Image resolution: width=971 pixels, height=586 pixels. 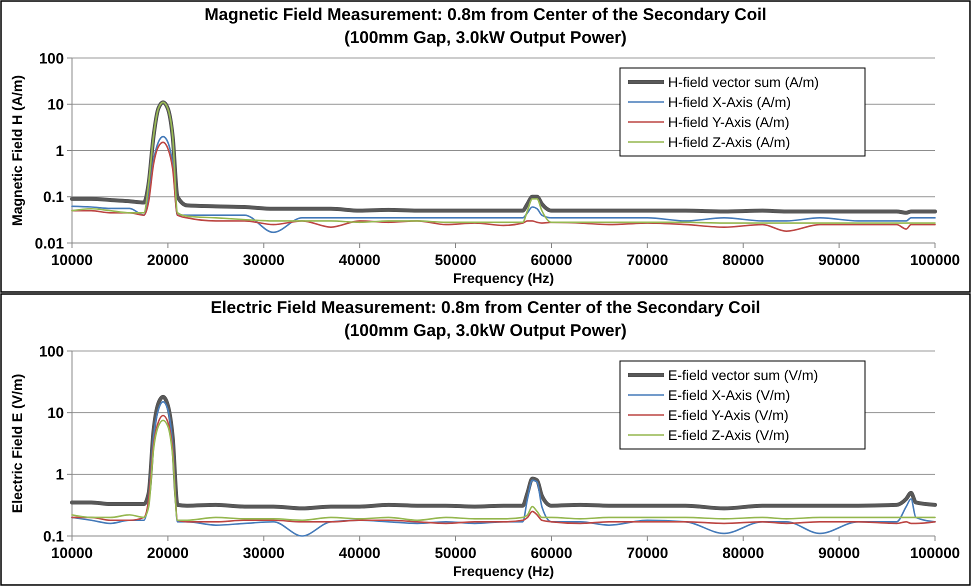 I want to click on chart-title: Magnetic Field Measurement: 0.8m from Center of the Secondary Coil, so click(x=485, y=14).